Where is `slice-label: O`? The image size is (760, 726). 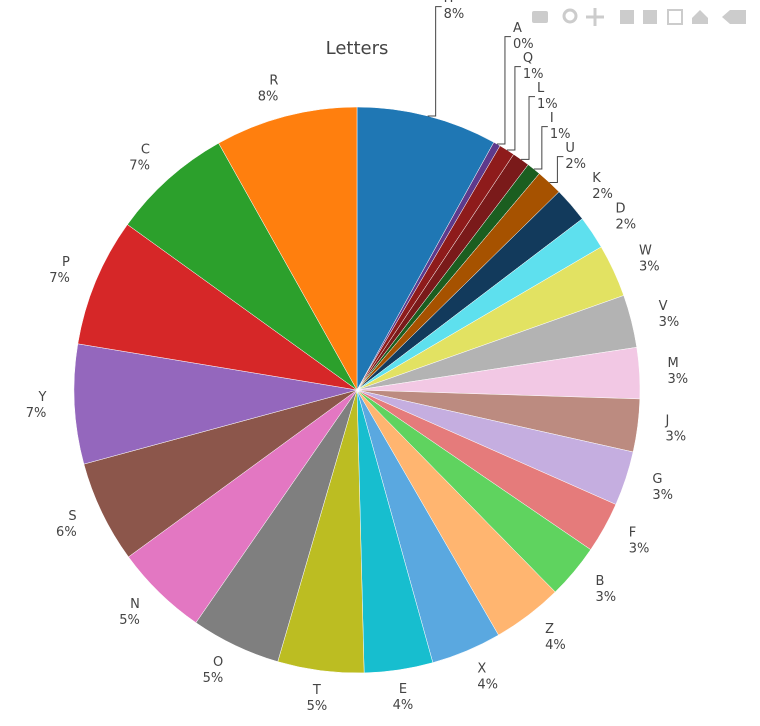
slice-label: O is located at coordinates (218, 662).